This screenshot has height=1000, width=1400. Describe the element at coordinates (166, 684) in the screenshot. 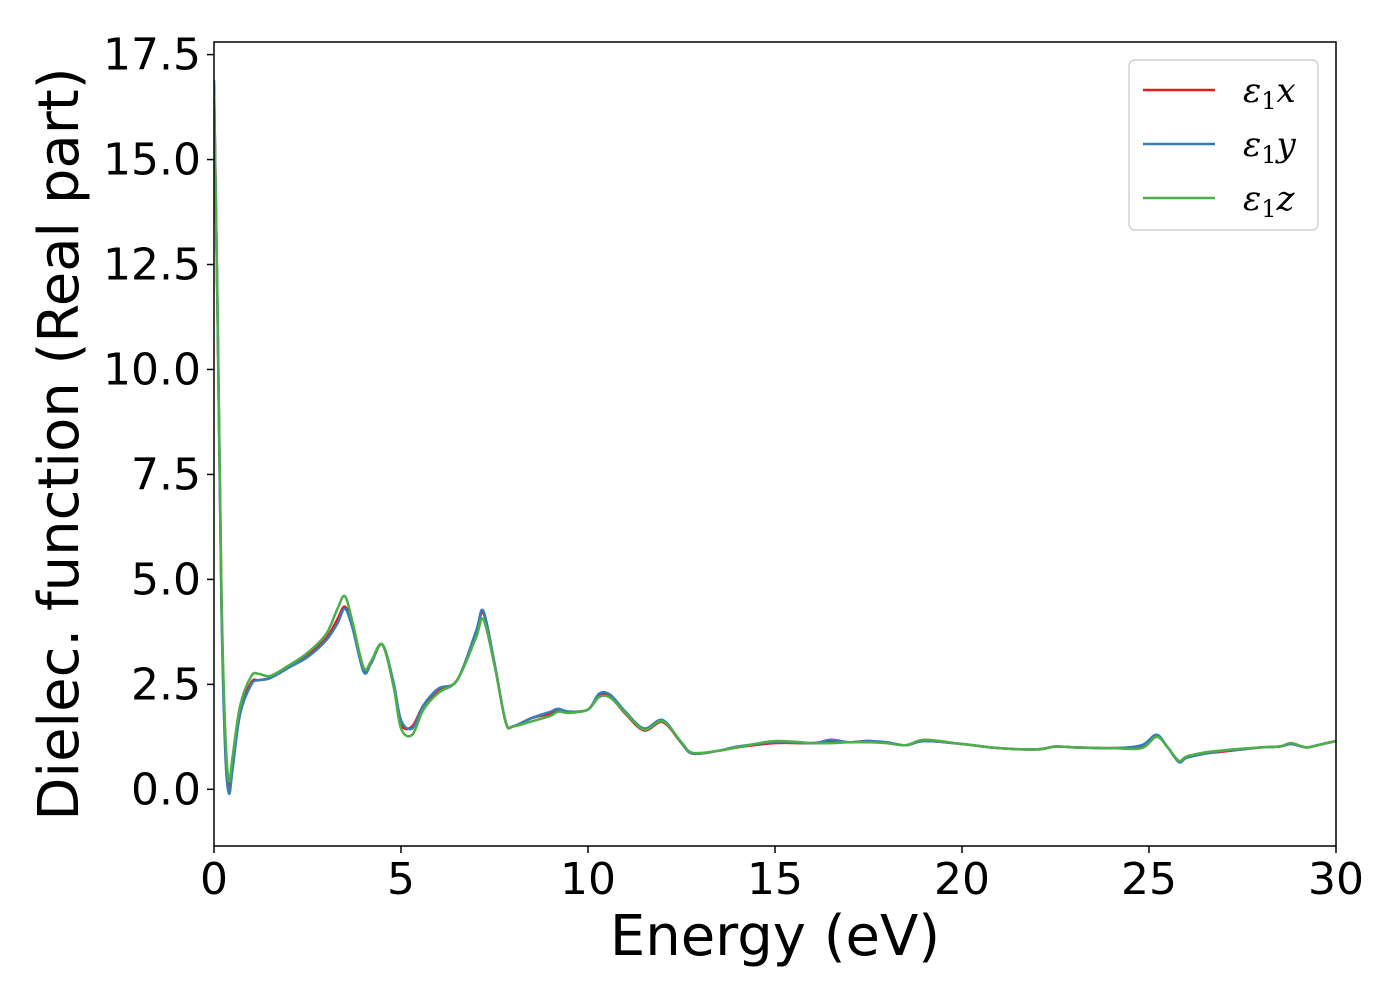

I see `y-tick-label: 2.5` at that location.